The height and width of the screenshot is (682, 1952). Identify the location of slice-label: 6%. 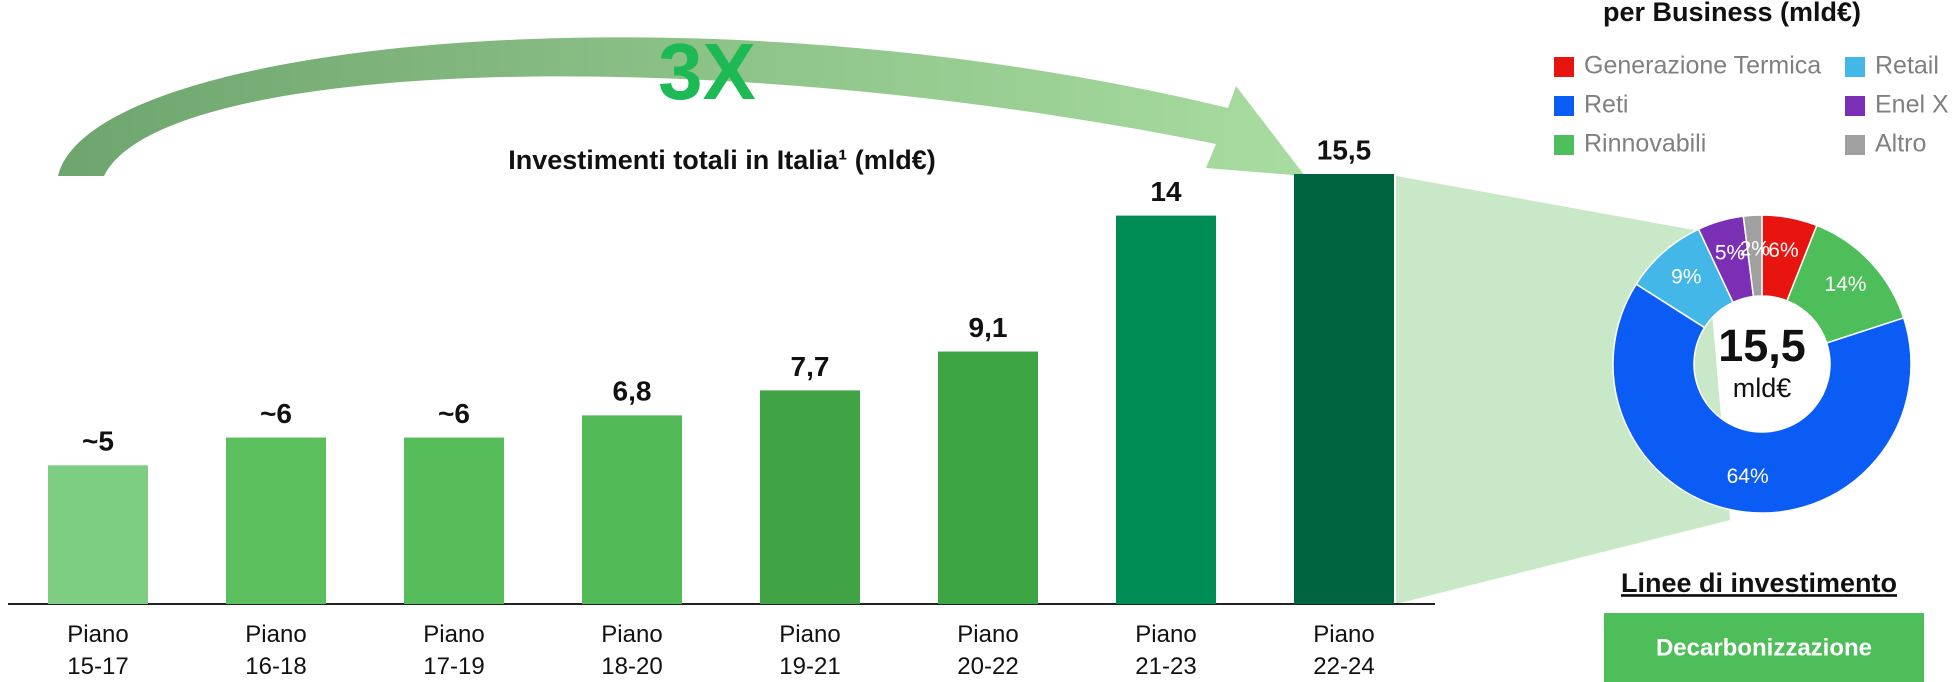
(1783, 250).